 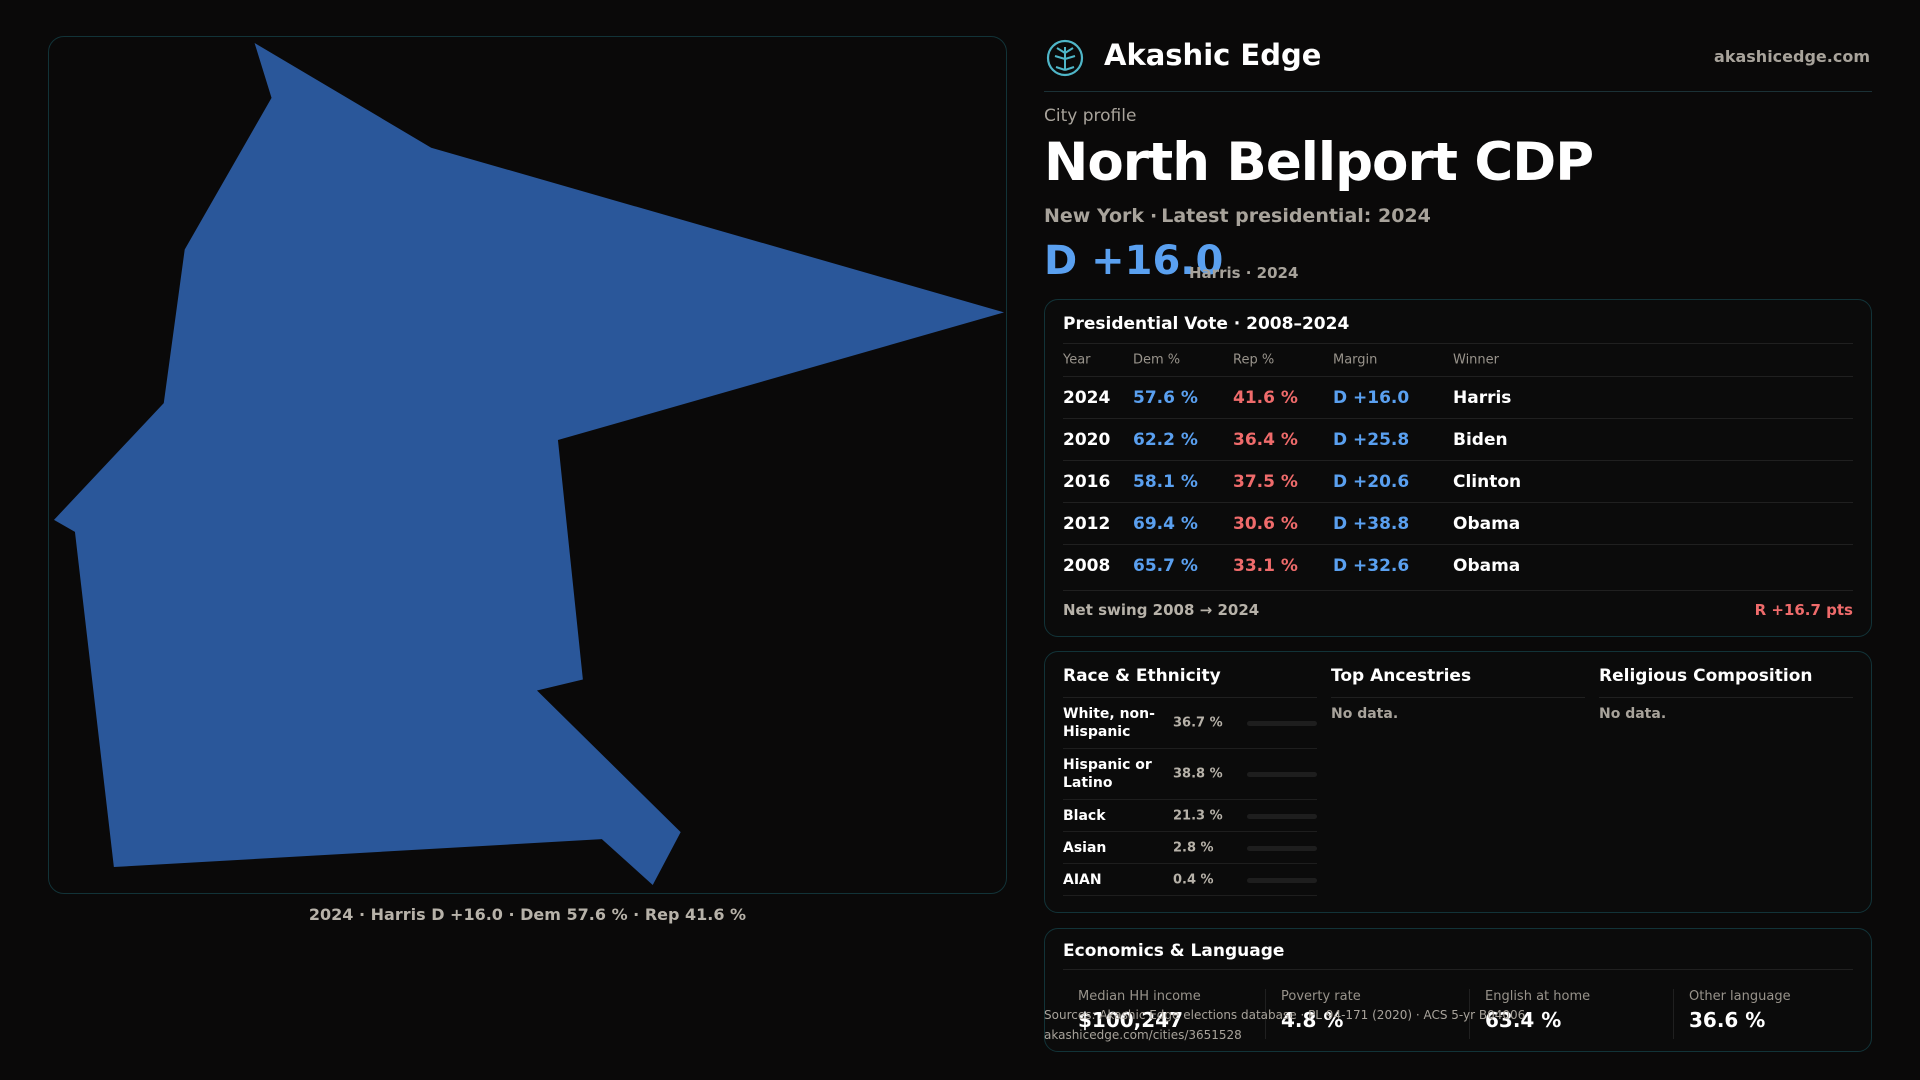 What do you see at coordinates (1458, 682) in the screenshot?
I see `ancestries-title: Top Ancestries` at bounding box center [1458, 682].